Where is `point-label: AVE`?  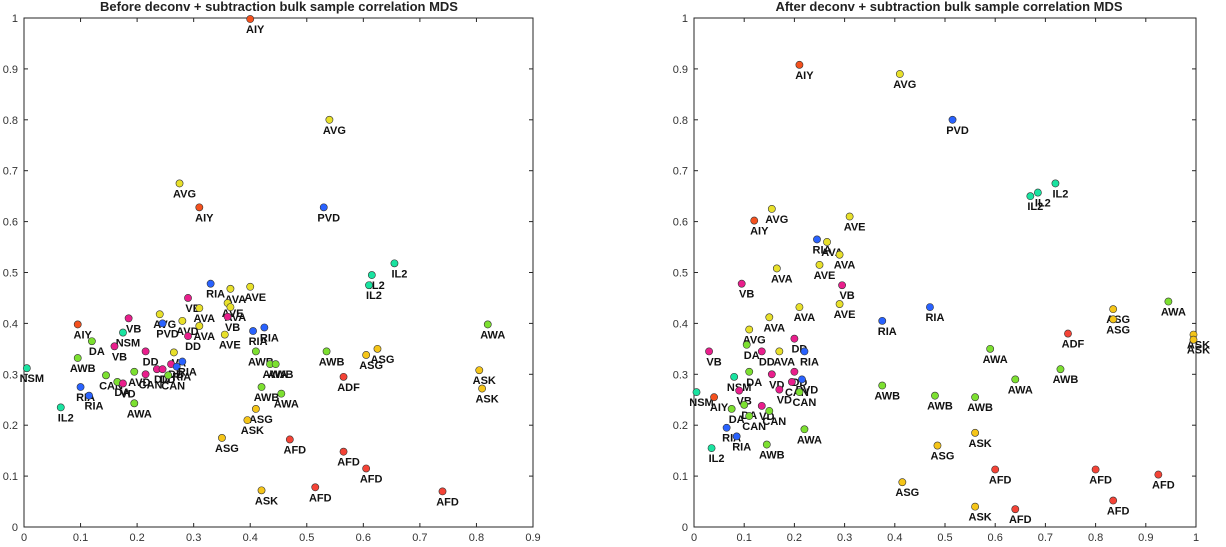 point-label: AVE is located at coordinates (255, 298).